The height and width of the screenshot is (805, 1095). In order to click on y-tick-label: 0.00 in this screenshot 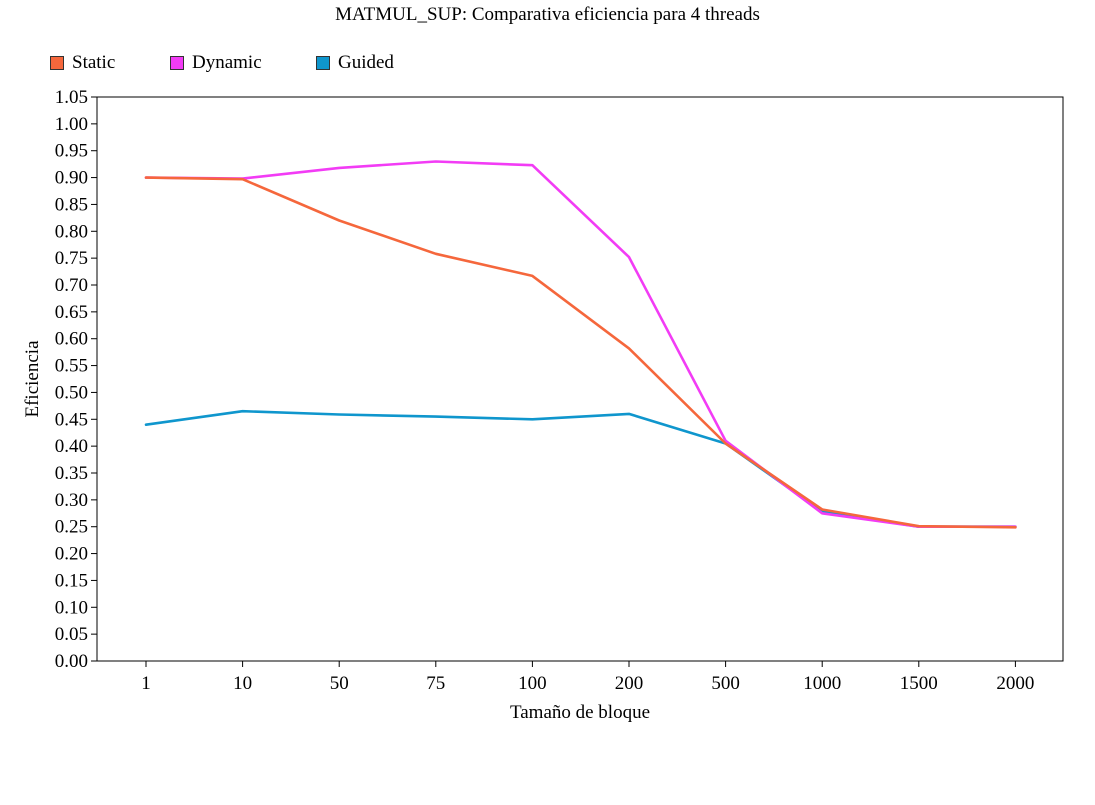, I will do `click(71, 661)`.